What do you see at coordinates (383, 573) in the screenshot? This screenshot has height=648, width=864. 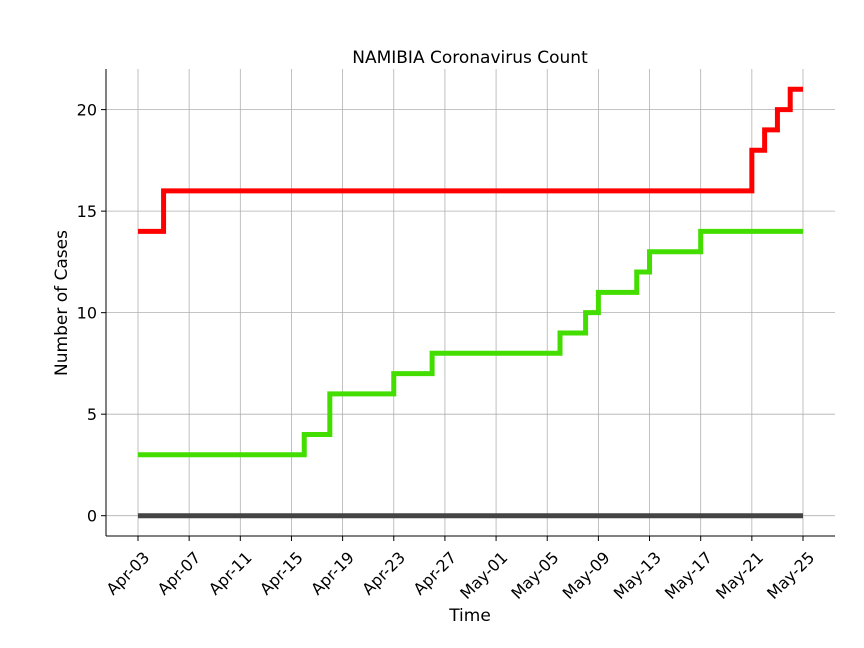 I see `x-tick-label: Apr-23` at bounding box center [383, 573].